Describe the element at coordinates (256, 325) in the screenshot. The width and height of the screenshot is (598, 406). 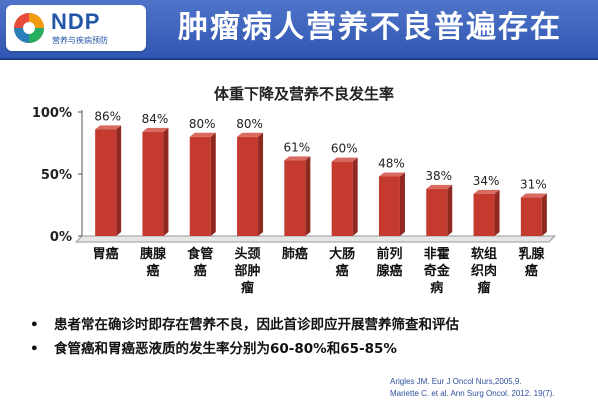
I see `bullet-text: 患者常在确诊时即存在营养不良，因此首诊即应开展营养筛查和评估` at that location.